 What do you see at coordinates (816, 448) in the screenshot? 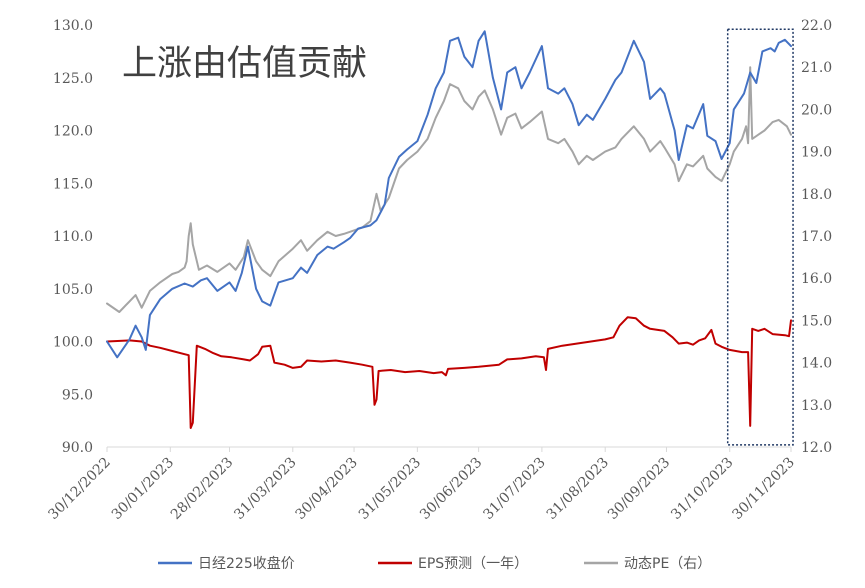
I see `y-right-tick-label: 12.0` at bounding box center [816, 448].